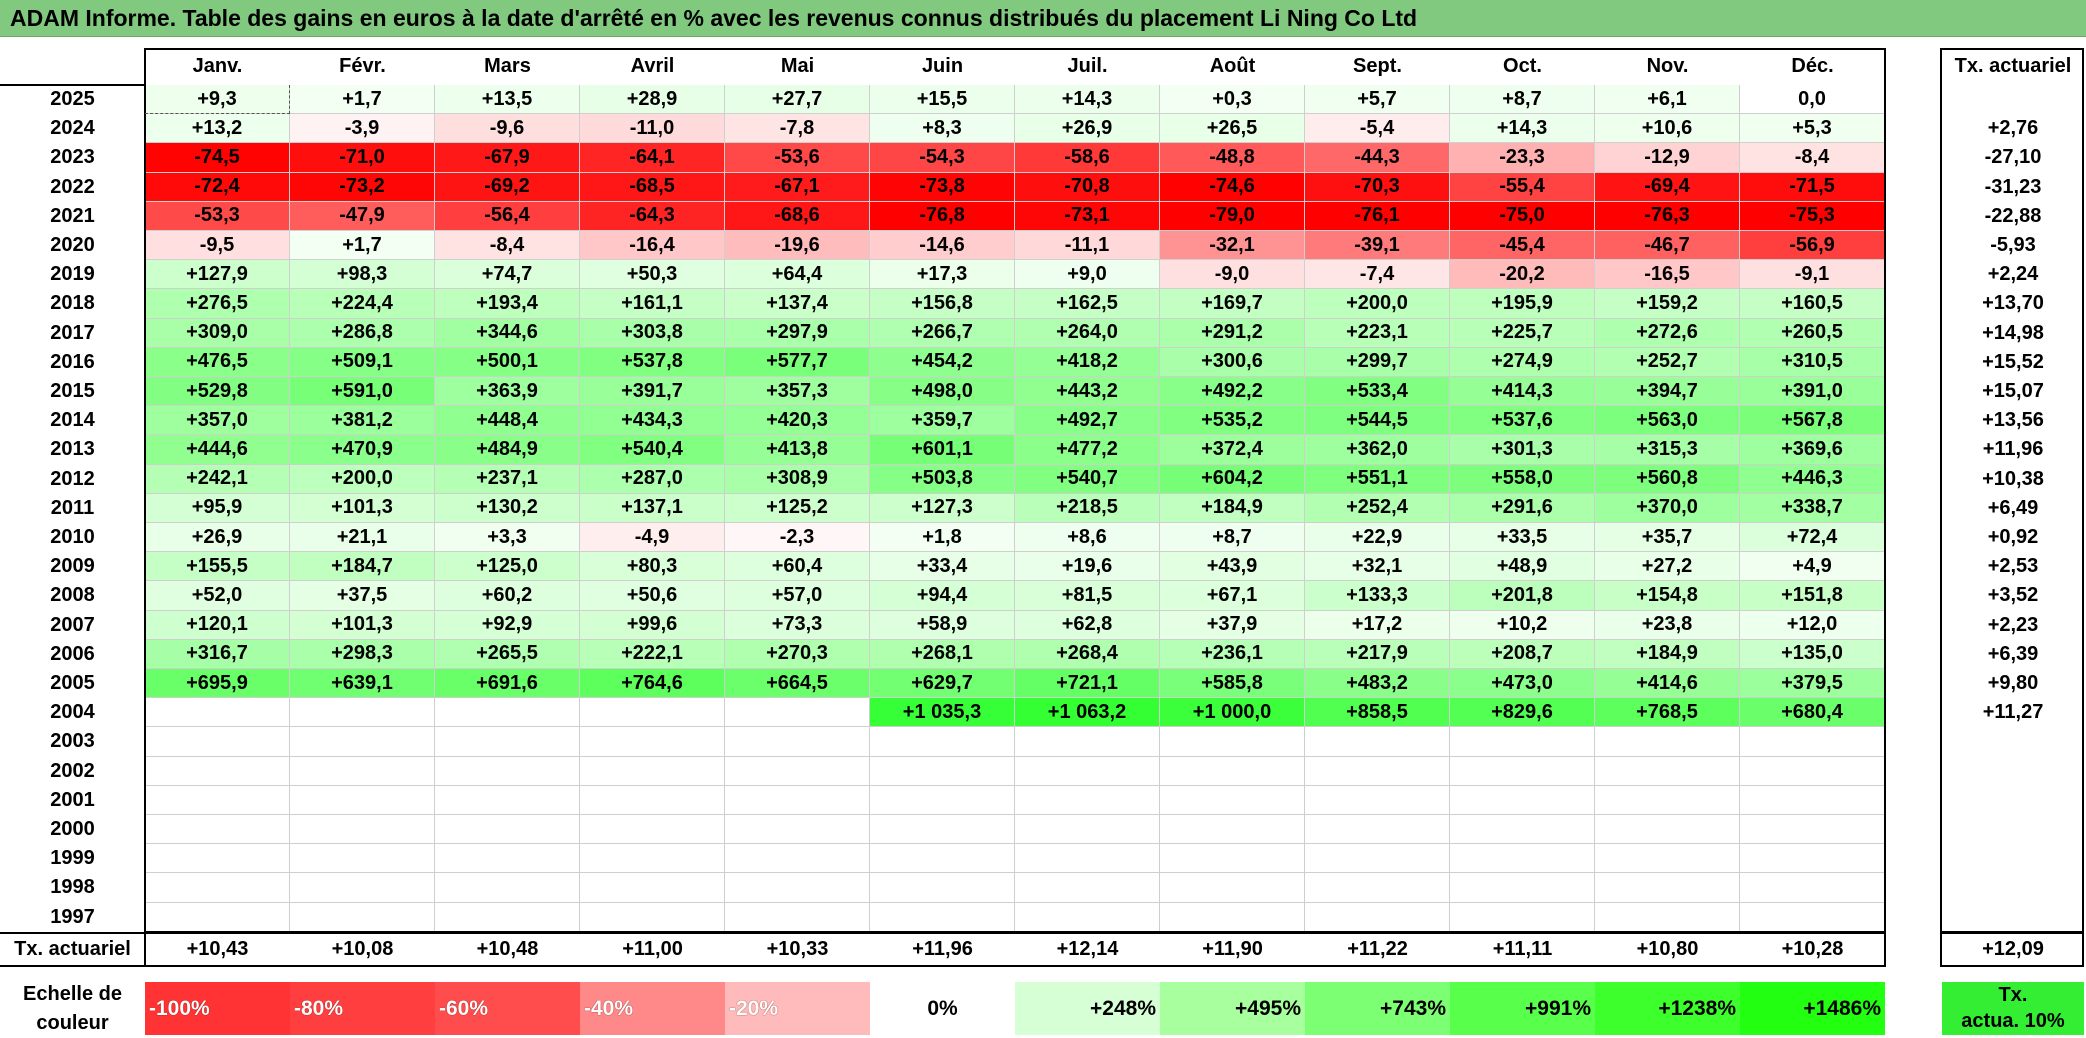  Describe the element at coordinates (1087, 450) in the screenshot. I see `value-cell: +477,2` at that location.